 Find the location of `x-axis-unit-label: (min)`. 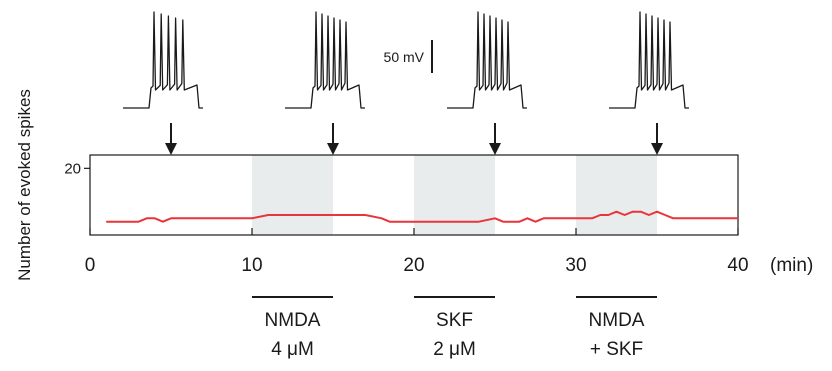

x-axis-unit-label: (min) is located at coordinates (791, 265).